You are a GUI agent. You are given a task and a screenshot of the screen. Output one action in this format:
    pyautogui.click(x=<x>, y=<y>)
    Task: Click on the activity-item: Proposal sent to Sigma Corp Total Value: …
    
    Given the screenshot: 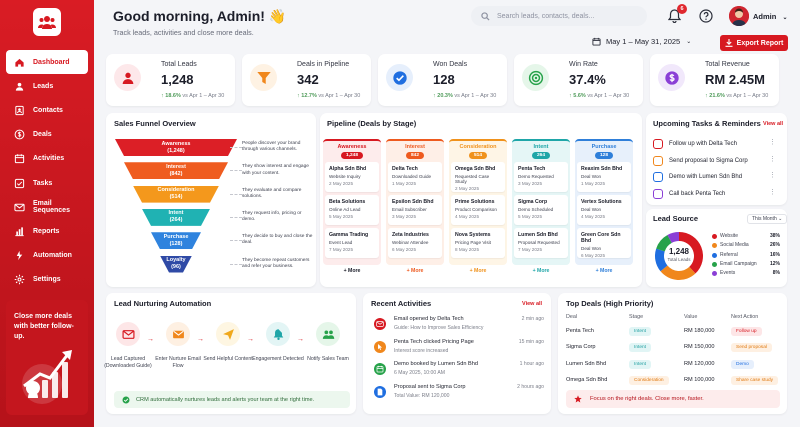 What is the action you would take?
    pyautogui.click(x=459, y=396)
    